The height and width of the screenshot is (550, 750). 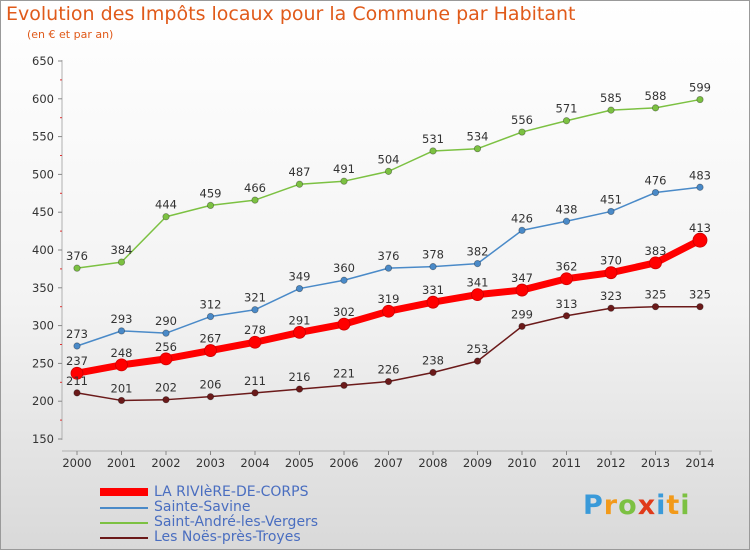 What do you see at coordinates (521, 463) in the screenshot?
I see `x-tick-label: 2010` at bounding box center [521, 463].